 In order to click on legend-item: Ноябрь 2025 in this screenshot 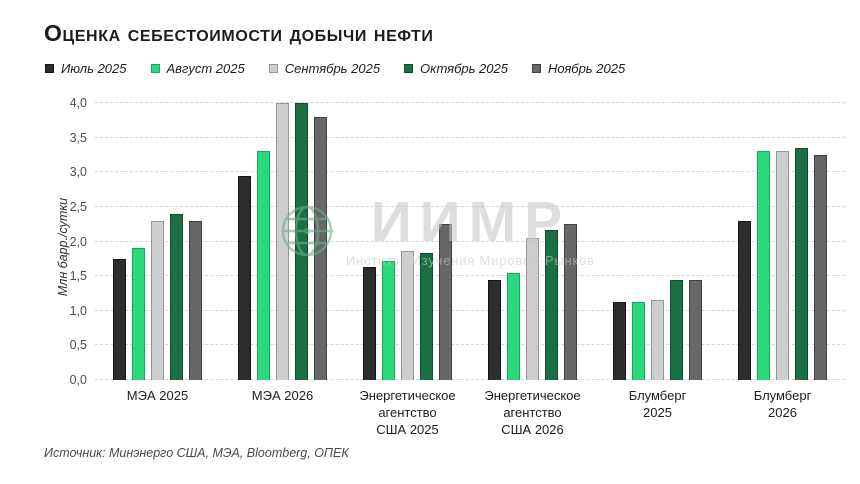, I will do `click(578, 68)`.